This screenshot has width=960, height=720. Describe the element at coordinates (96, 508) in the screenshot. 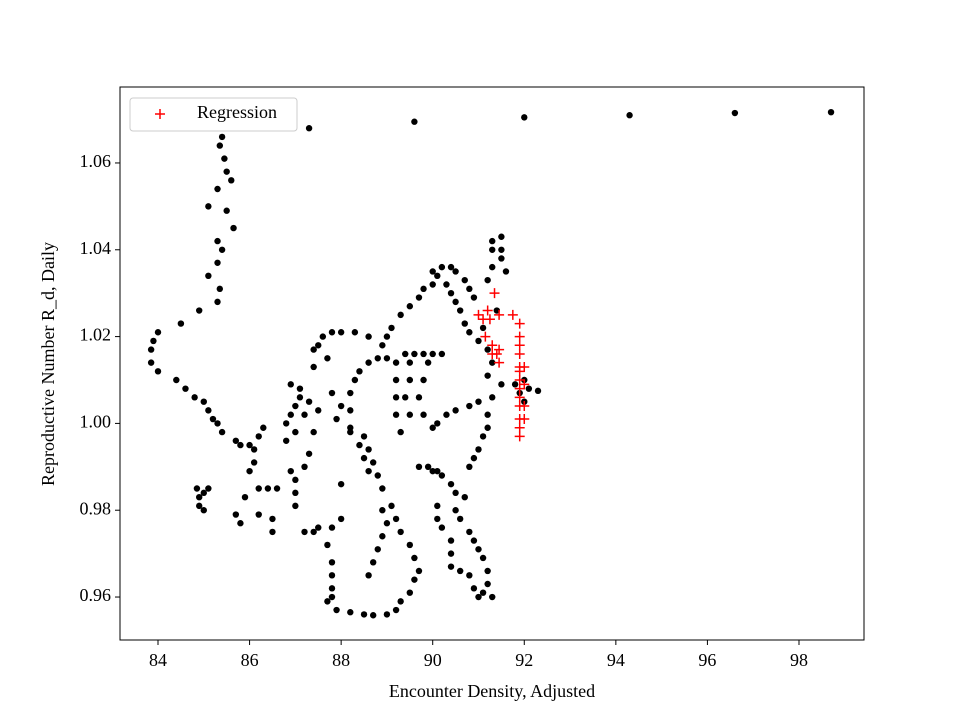

I see `y-tick-label: 0.98` at that location.